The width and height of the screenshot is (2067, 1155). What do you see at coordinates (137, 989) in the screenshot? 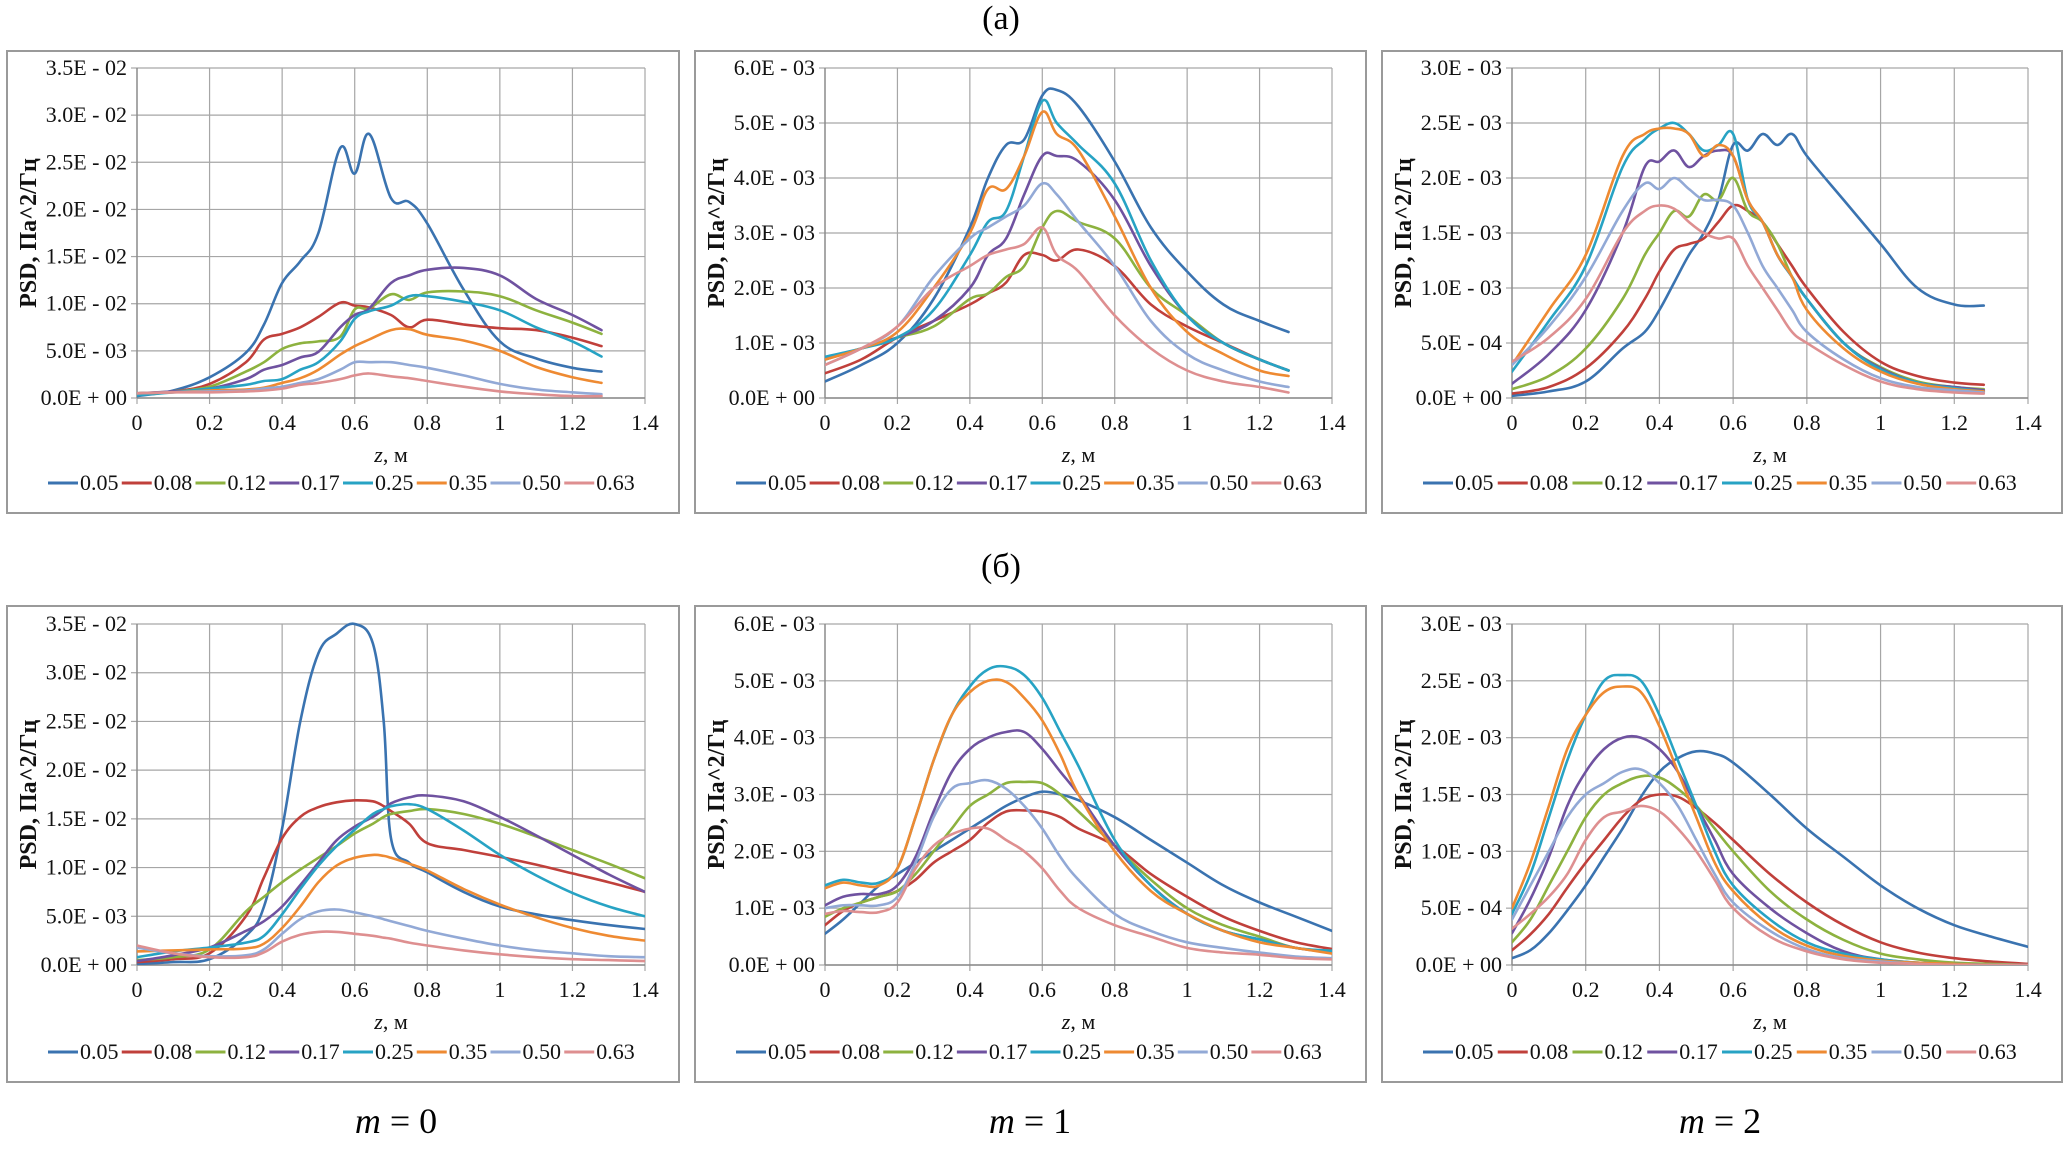
I see `x-tick-label: 0` at bounding box center [137, 989].